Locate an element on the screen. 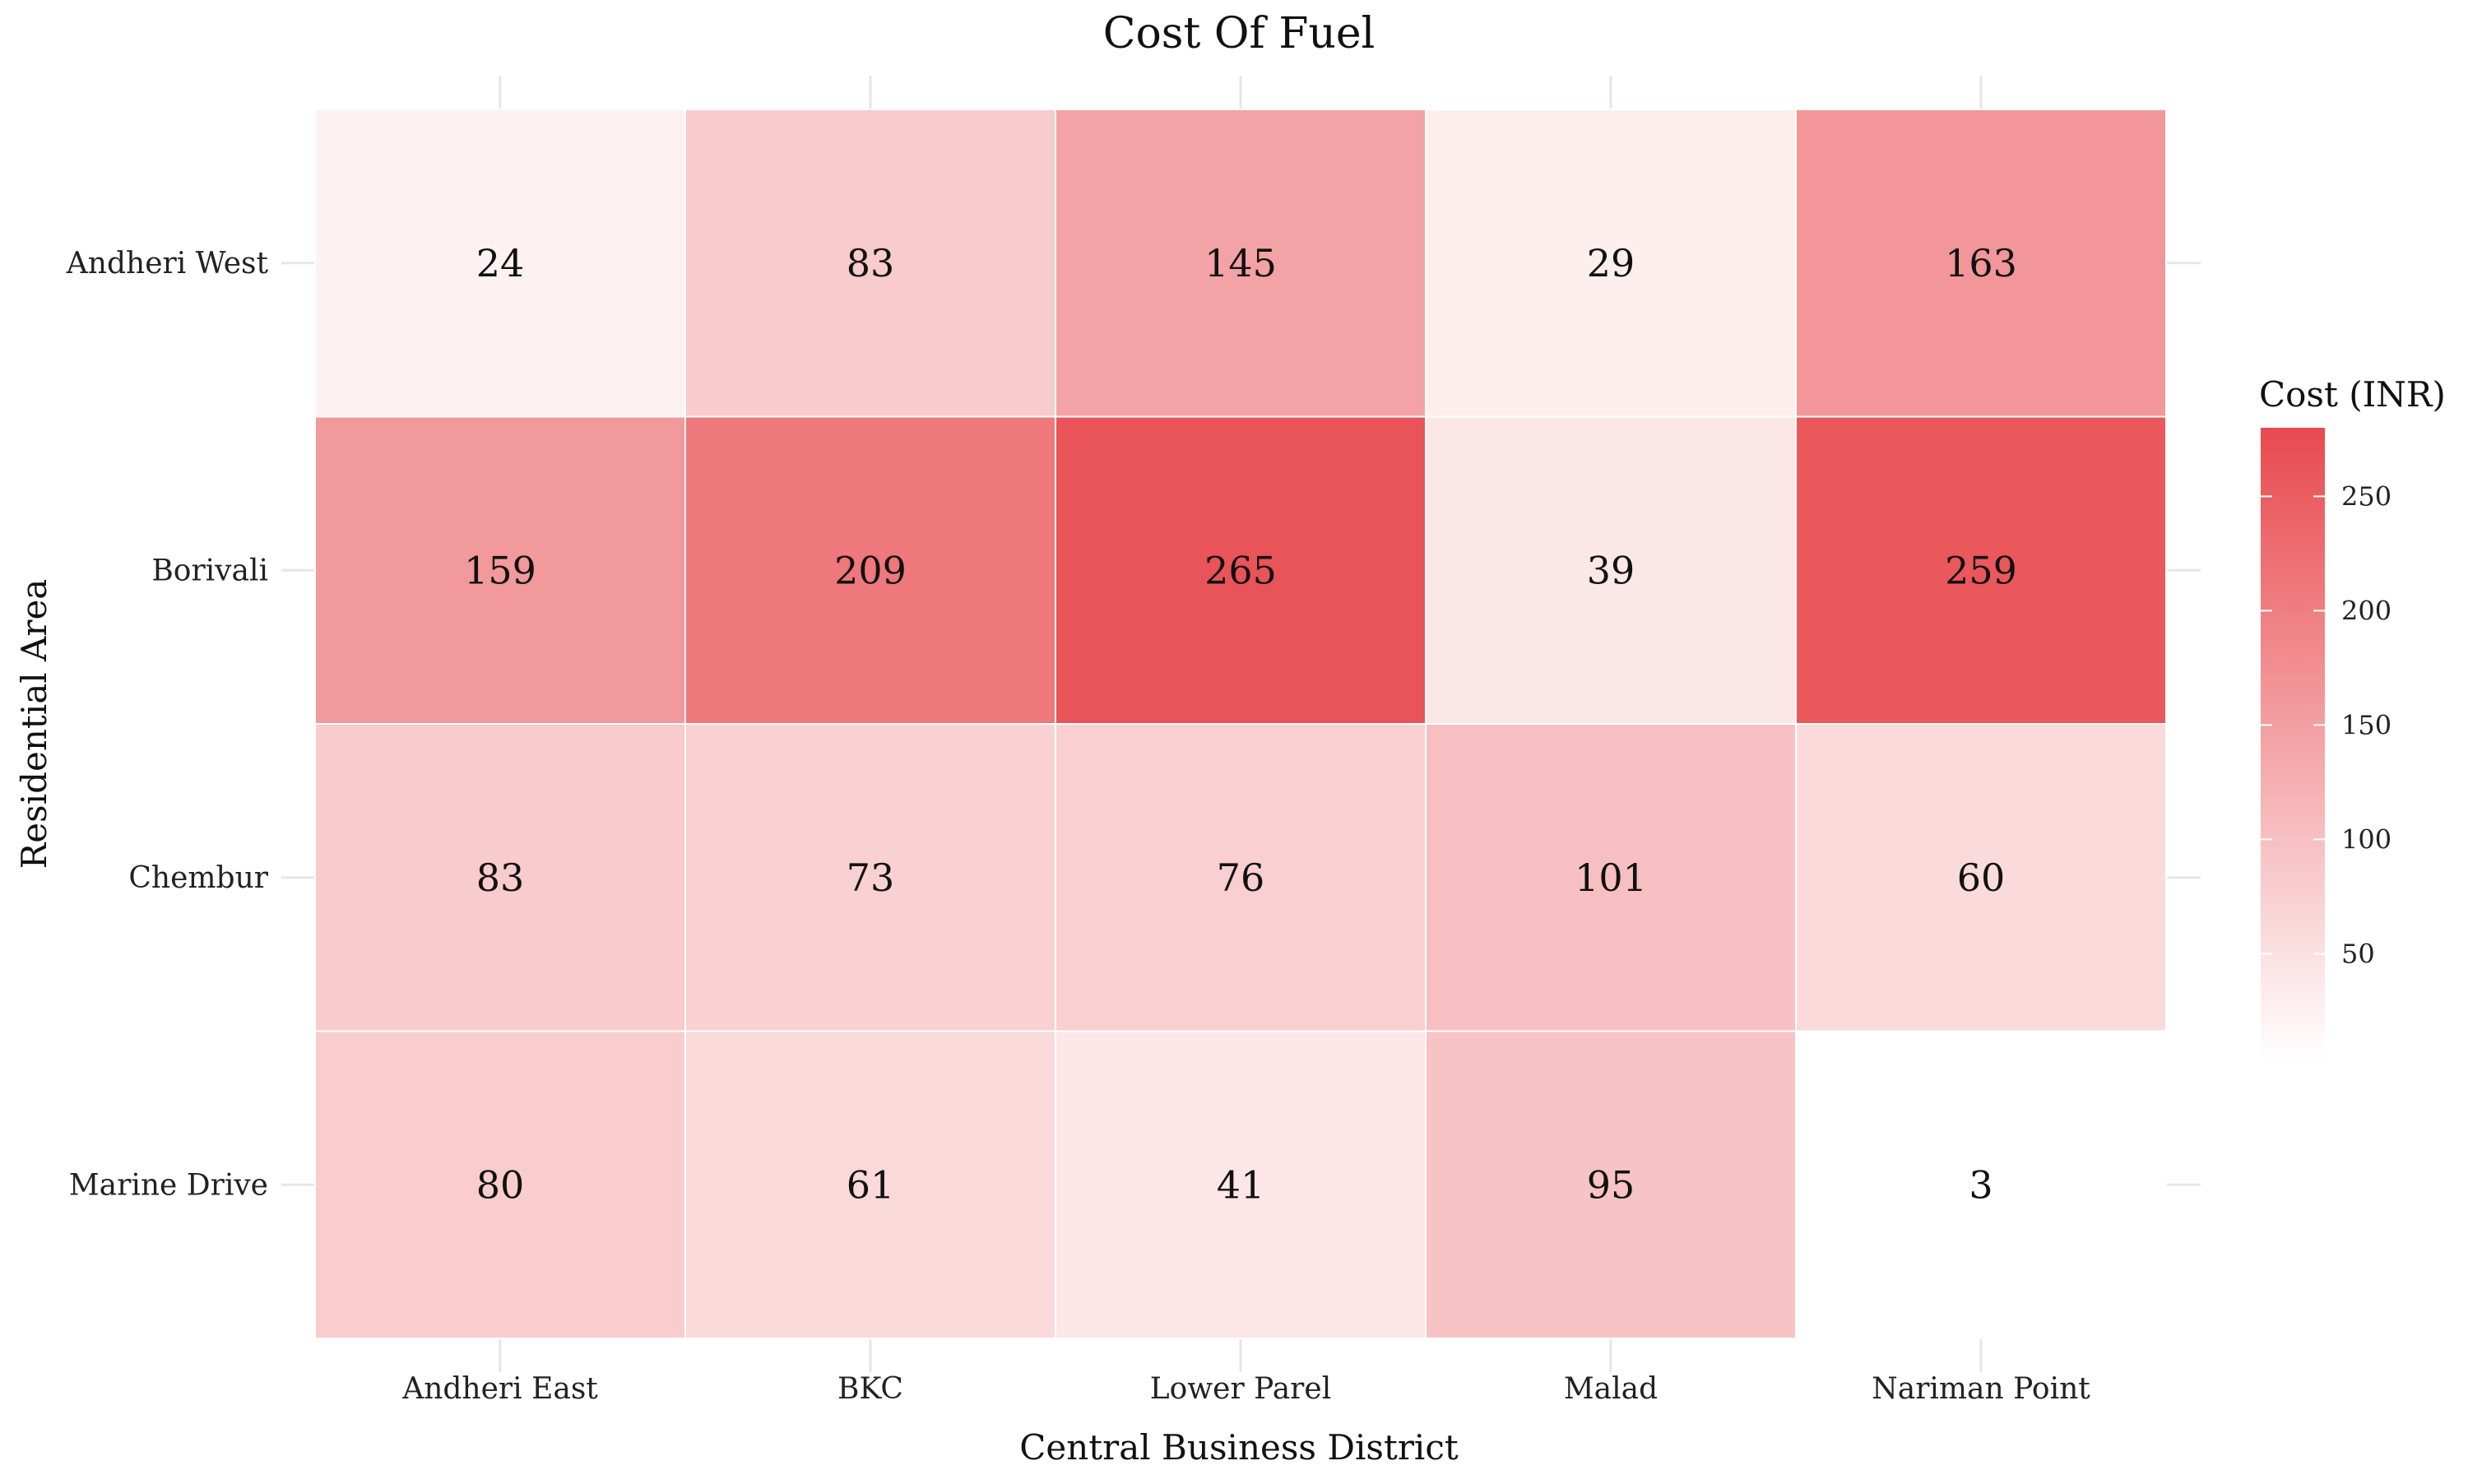  y-tick-label: Marine Drive is located at coordinates (168, 1185).